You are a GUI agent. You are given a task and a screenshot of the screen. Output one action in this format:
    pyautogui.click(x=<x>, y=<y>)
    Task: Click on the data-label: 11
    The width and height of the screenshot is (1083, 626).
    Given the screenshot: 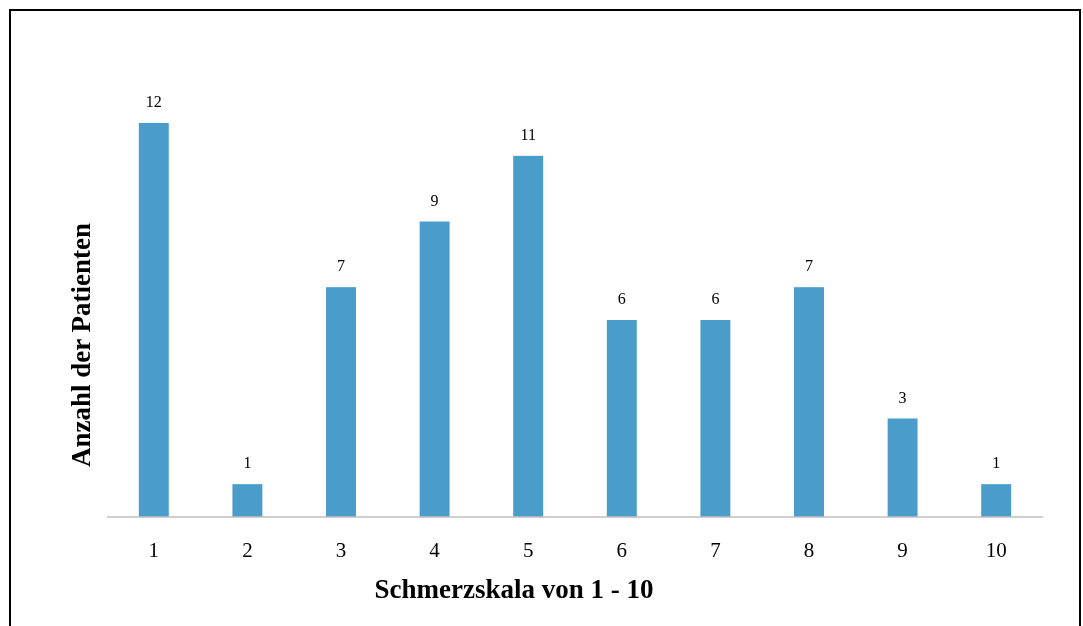 What is the action you would take?
    pyautogui.click(x=528, y=134)
    